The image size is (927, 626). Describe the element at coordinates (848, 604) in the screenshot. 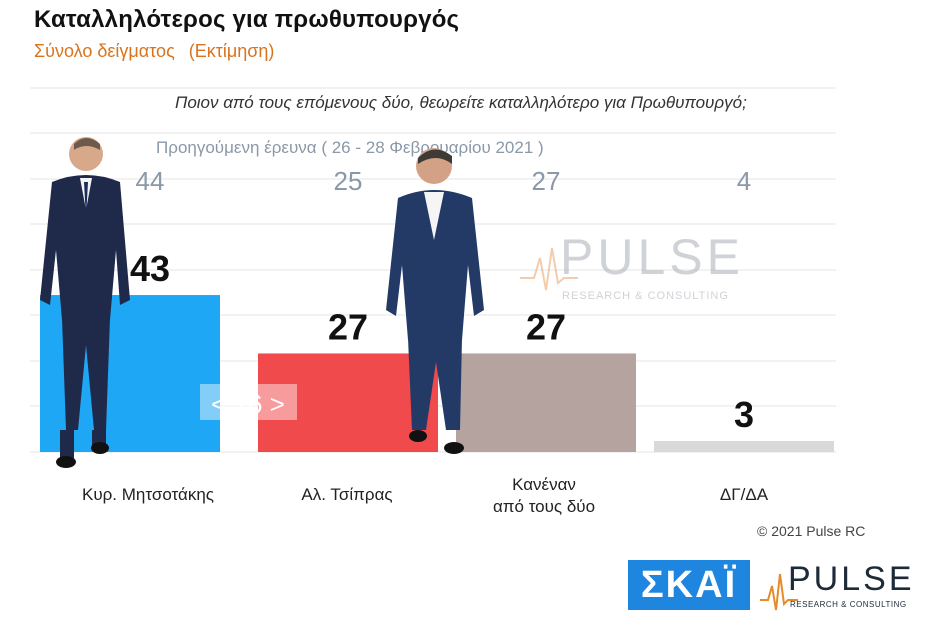

I see `pulse-logo-tagline: RESEARCH & CONSULTING` at that location.